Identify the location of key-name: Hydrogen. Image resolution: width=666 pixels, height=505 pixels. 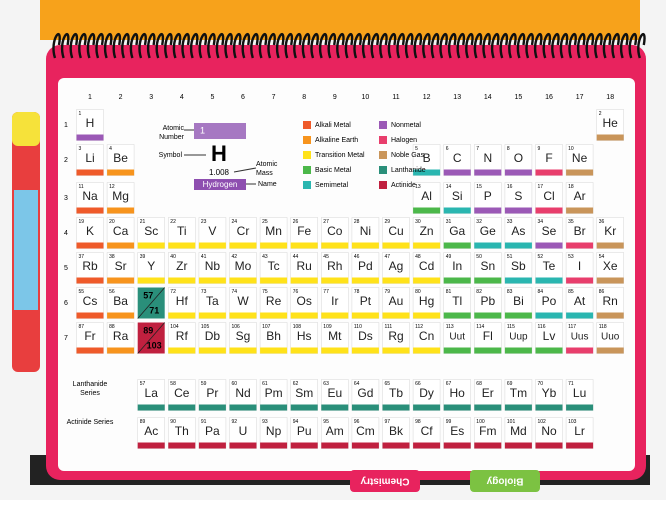
(220, 184).